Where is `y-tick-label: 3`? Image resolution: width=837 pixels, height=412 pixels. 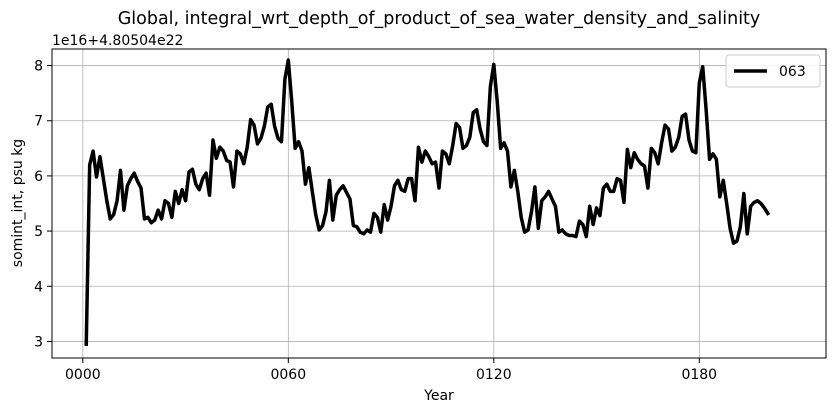
y-tick-label: 3 is located at coordinates (38, 342).